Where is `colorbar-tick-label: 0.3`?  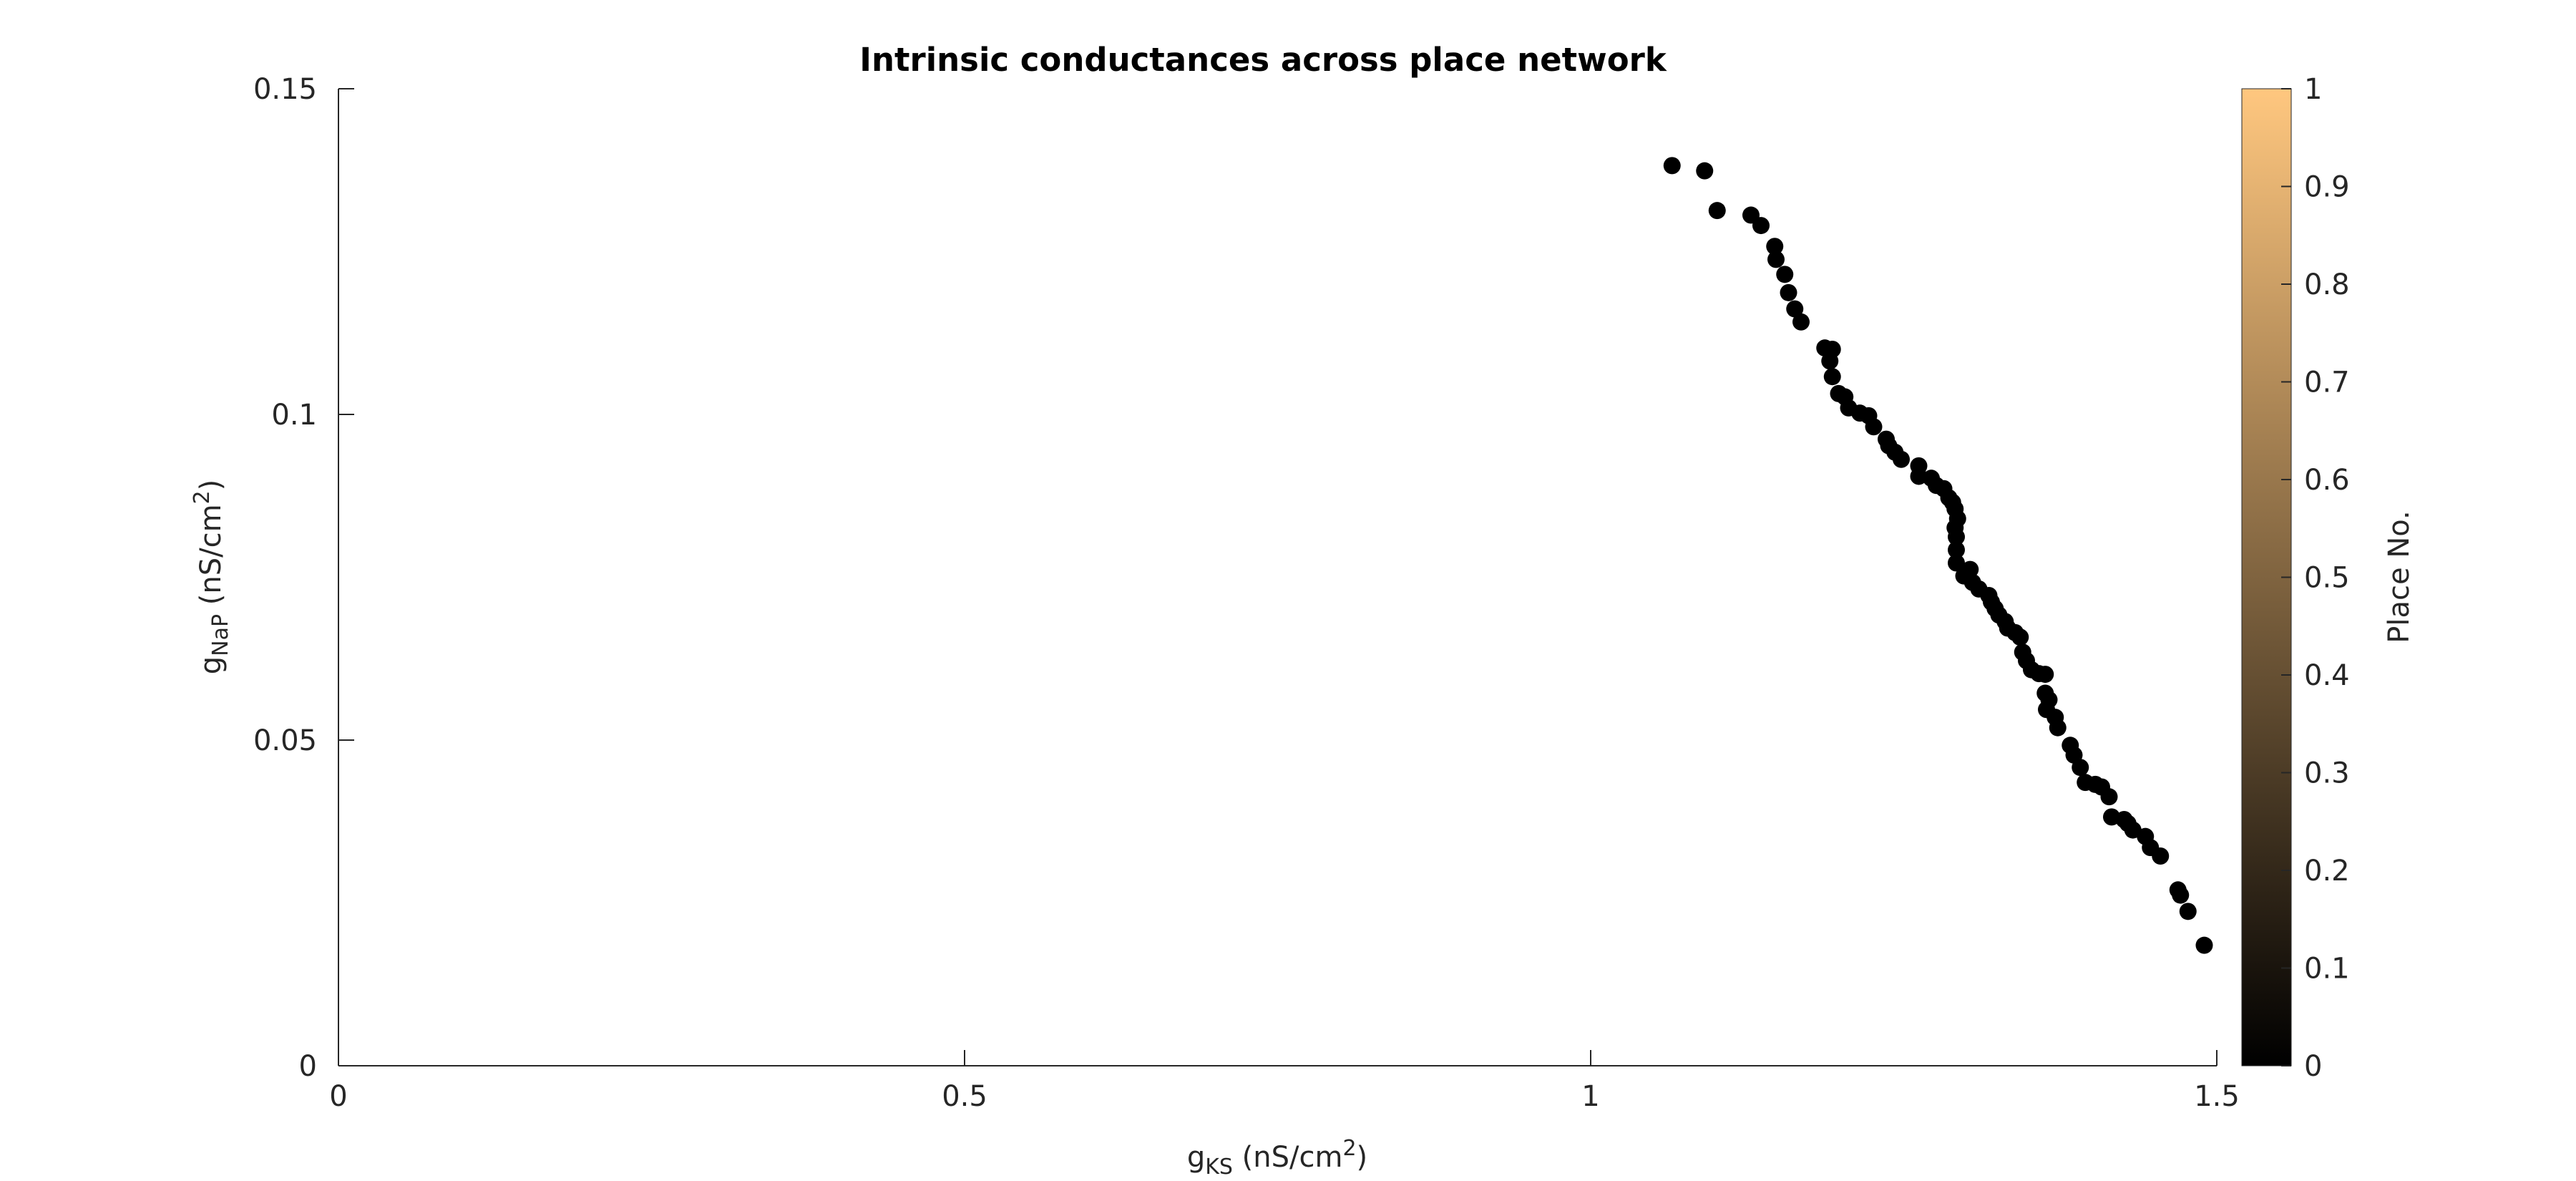
colorbar-tick-label: 0.3 is located at coordinates (2327, 773).